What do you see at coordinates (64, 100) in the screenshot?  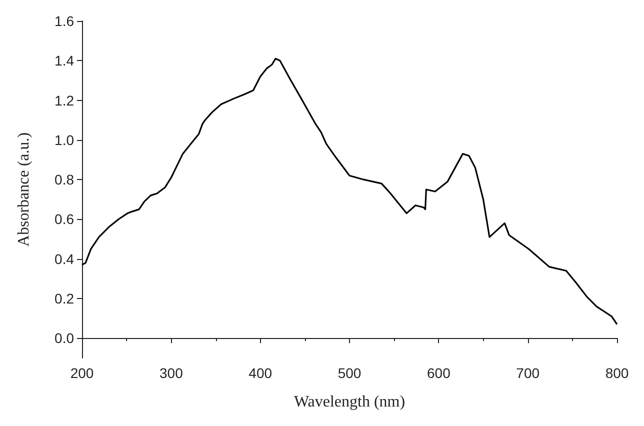 I see `y-tick-label: 1.2` at bounding box center [64, 100].